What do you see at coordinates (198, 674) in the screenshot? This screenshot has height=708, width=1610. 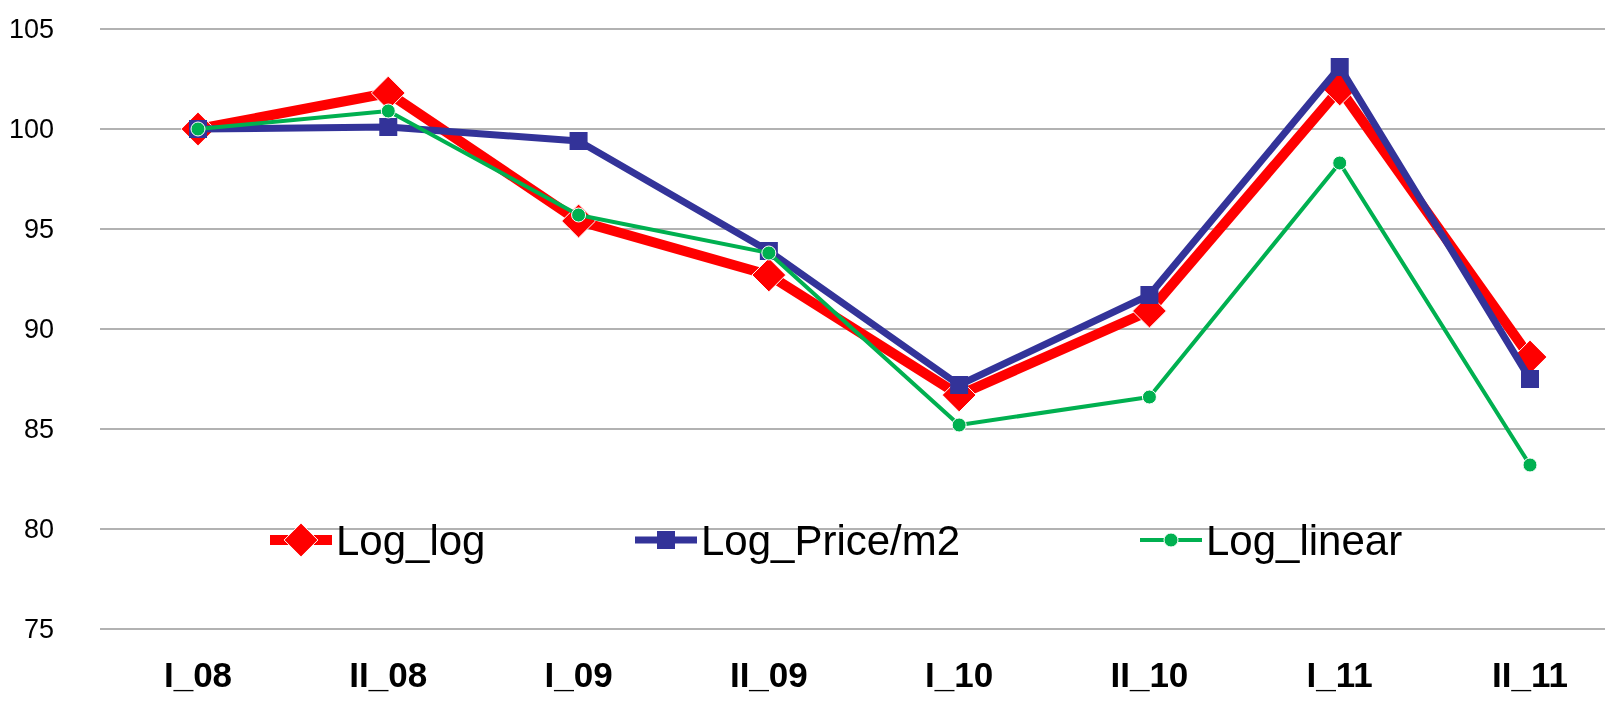 I see `x-tick-label: I_08` at bounding box center [198, 674].